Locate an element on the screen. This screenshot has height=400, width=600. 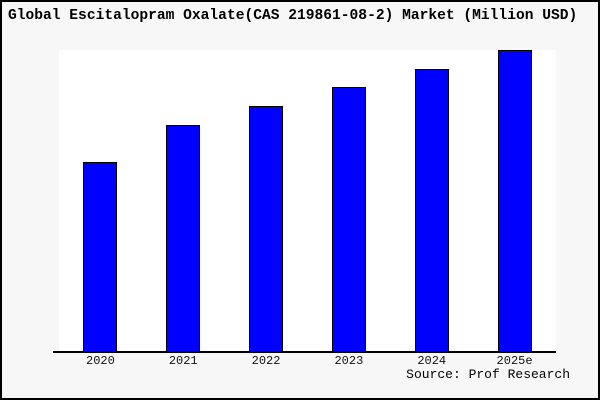
bar-2020 is located at coordinates (100, 256).